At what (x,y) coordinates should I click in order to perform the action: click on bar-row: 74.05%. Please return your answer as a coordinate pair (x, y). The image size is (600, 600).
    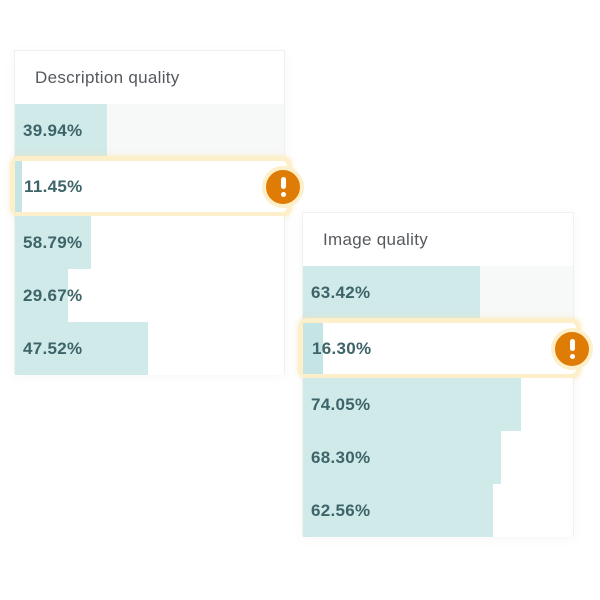
    Looking at the image, I should click on (438, 404).